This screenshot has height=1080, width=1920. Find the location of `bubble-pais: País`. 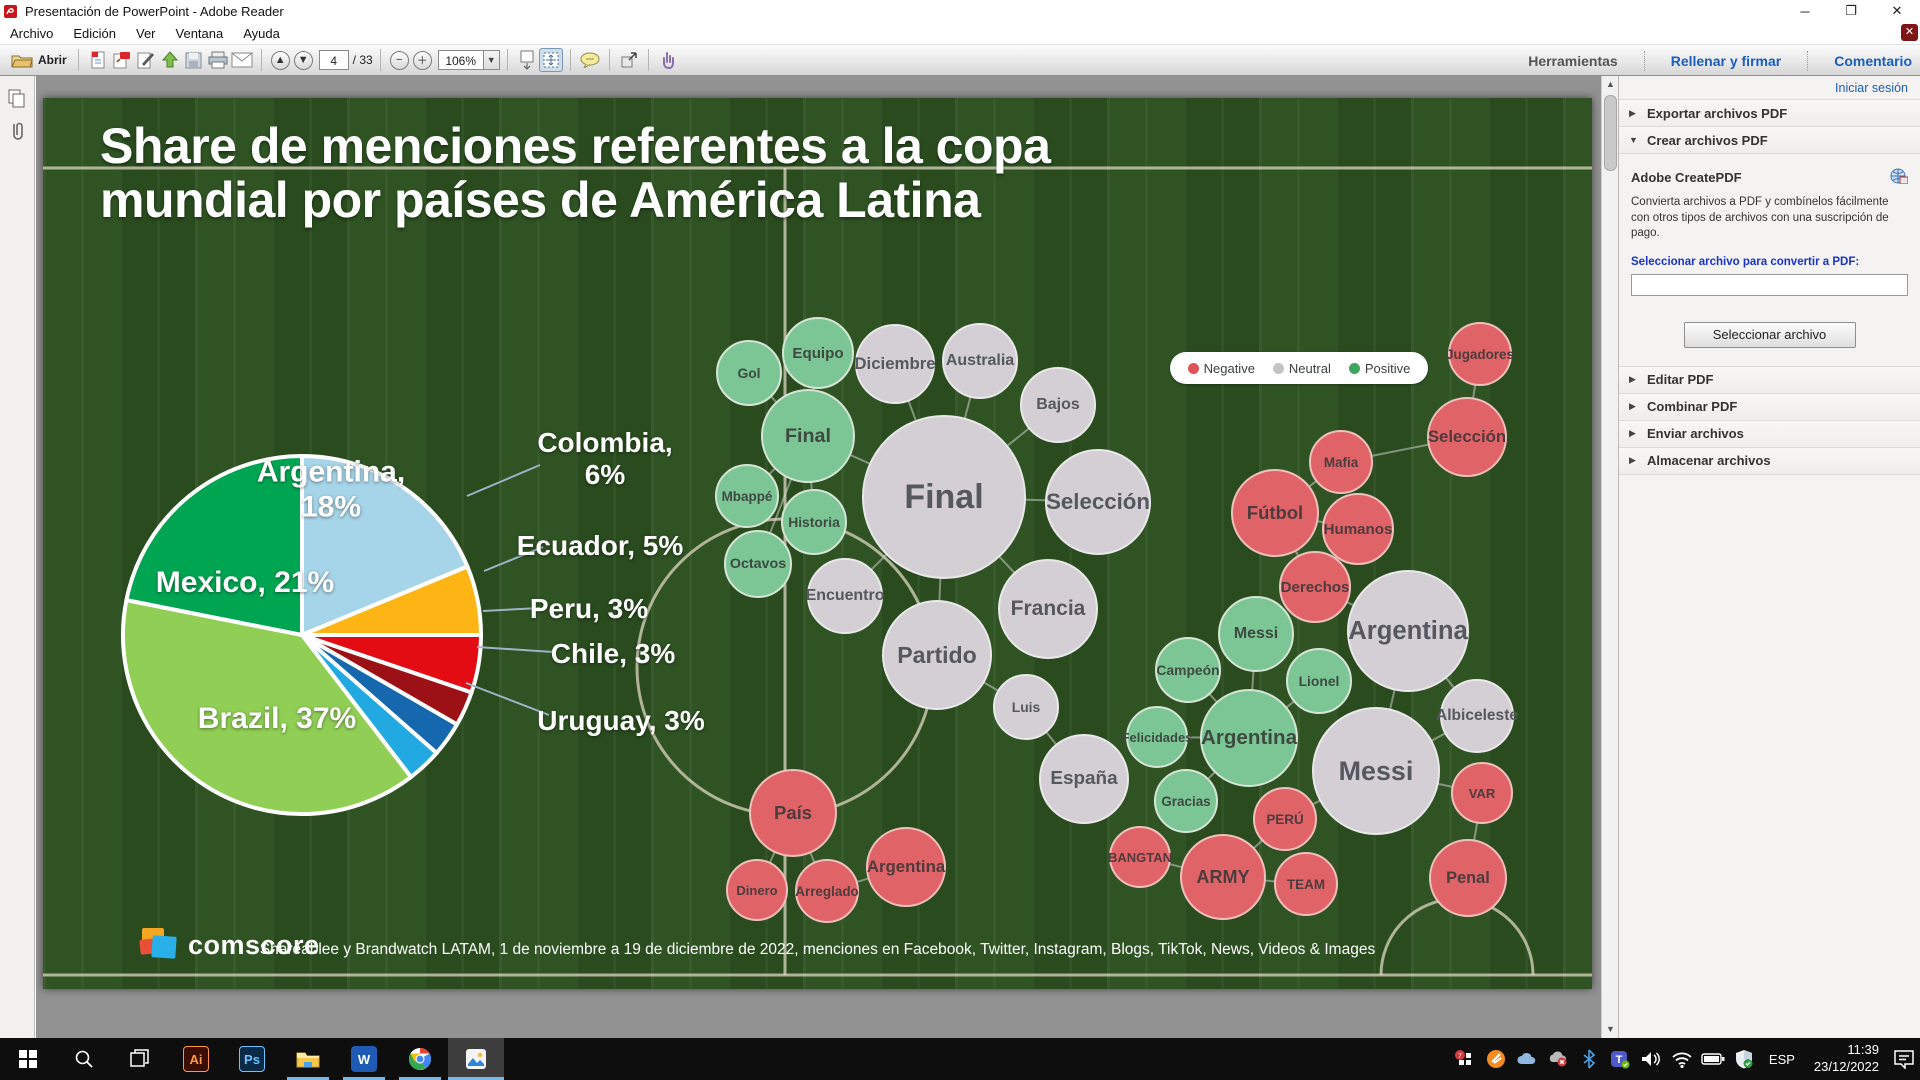

bubble-pais: País is located at coordinates (793, 813).